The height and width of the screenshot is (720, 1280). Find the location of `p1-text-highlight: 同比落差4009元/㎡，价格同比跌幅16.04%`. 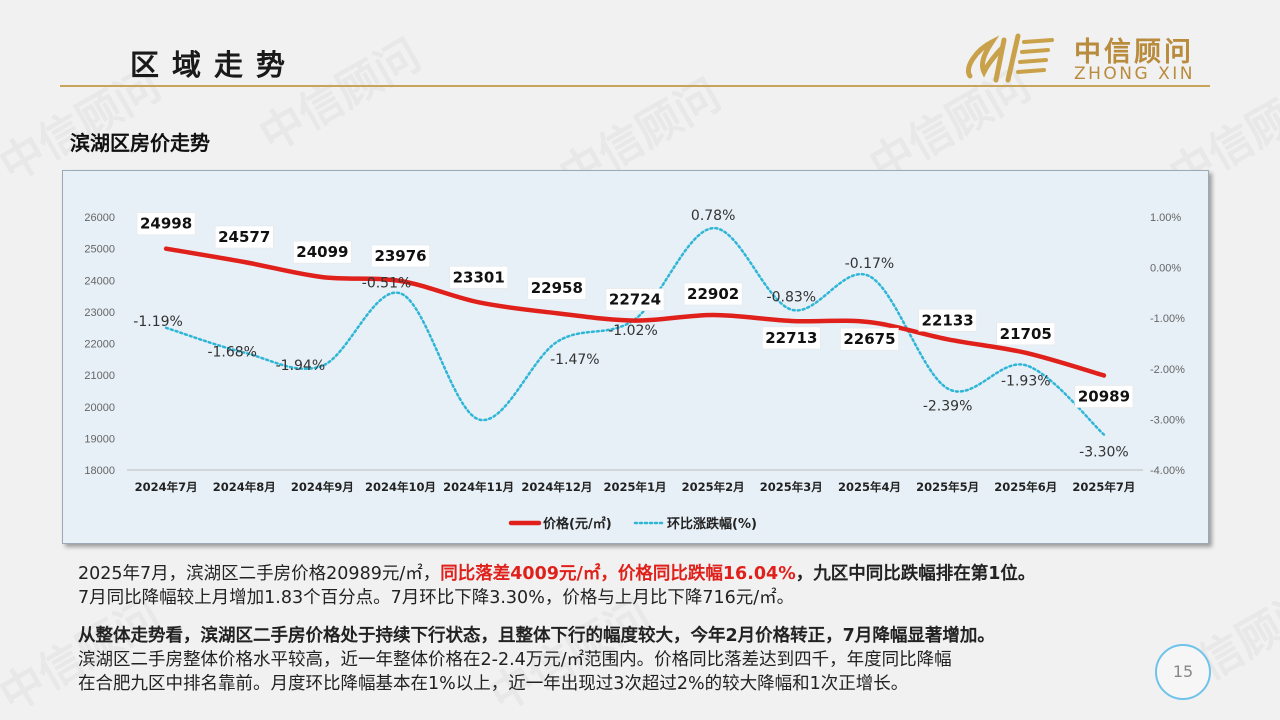

p1-text-highlight: 同比落差4009元/㎡，价格同比跌幅16.04% is located at coordinates (618, 574).